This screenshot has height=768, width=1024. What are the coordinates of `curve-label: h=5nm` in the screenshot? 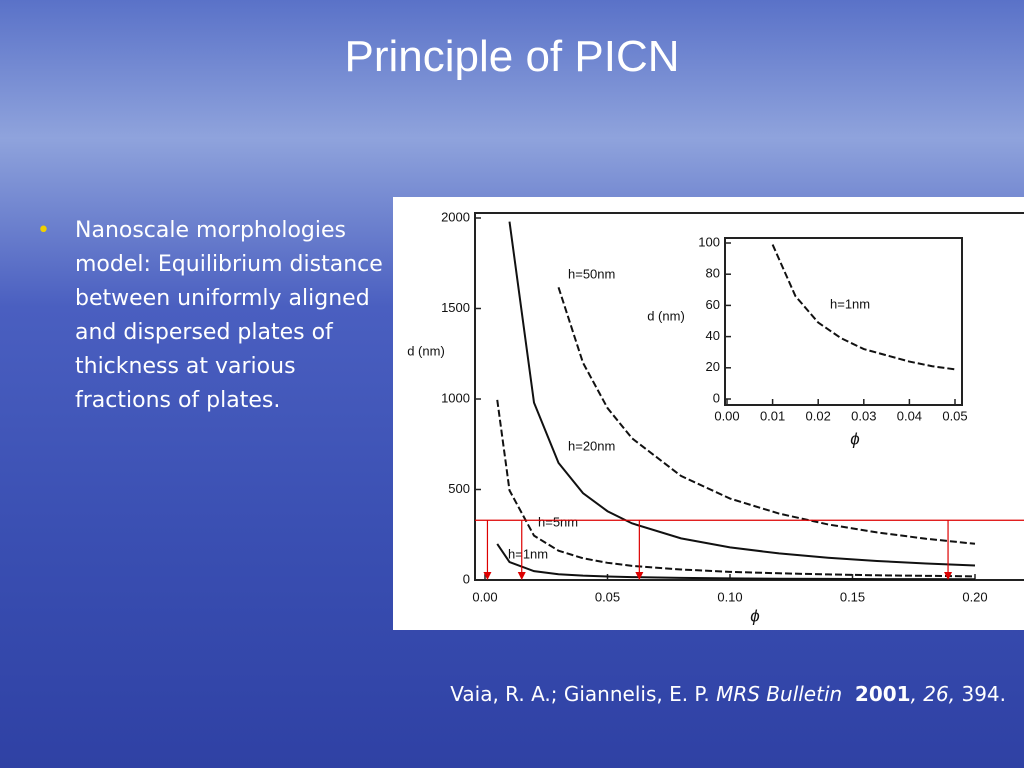 It's located at (558, 521).